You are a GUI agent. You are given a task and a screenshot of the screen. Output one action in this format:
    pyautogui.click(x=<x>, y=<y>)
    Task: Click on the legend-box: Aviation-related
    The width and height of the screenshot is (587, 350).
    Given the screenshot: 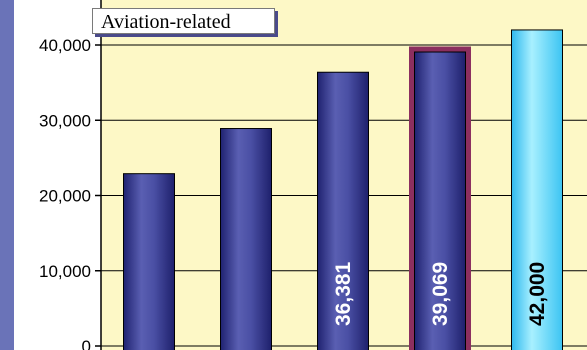 What is the action you would take?
    pyautogui.click(x=183, y=21)
    